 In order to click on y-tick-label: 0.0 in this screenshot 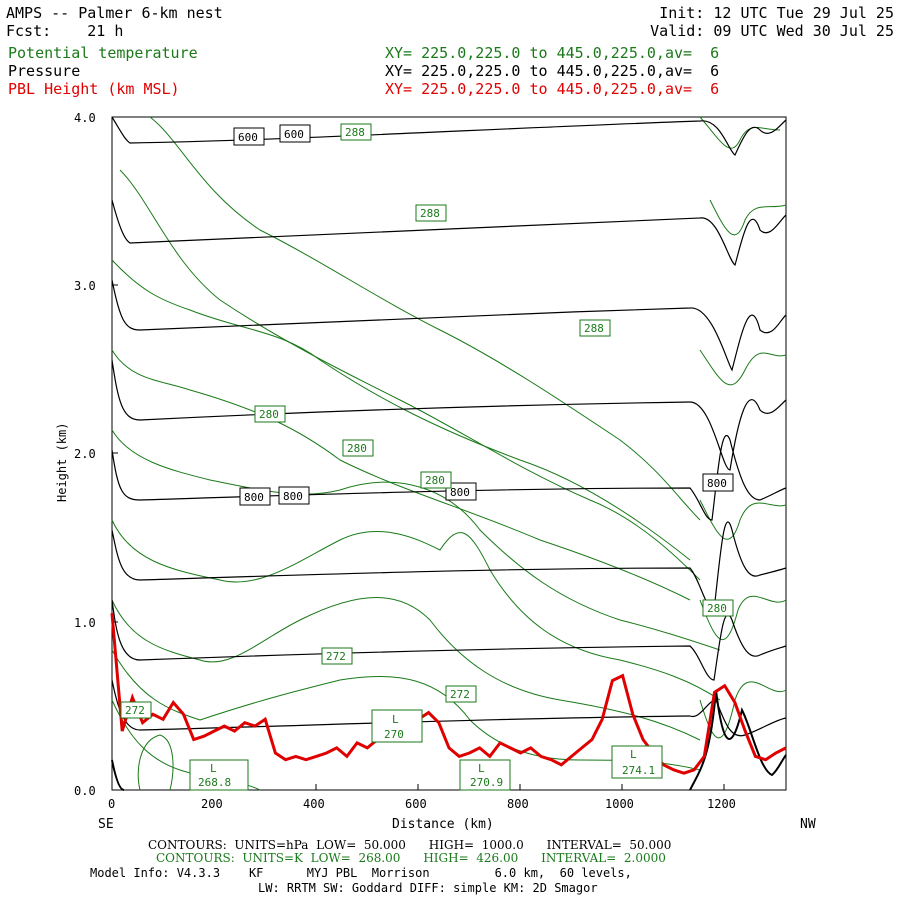, I will do `click(85, 791)`.